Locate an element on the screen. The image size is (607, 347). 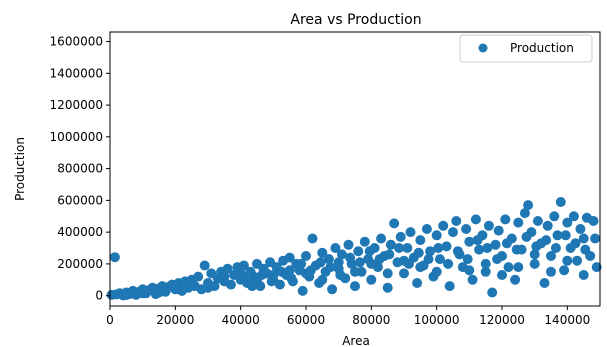
y-tick-label: 600000 is located at coordinates (80, 200).